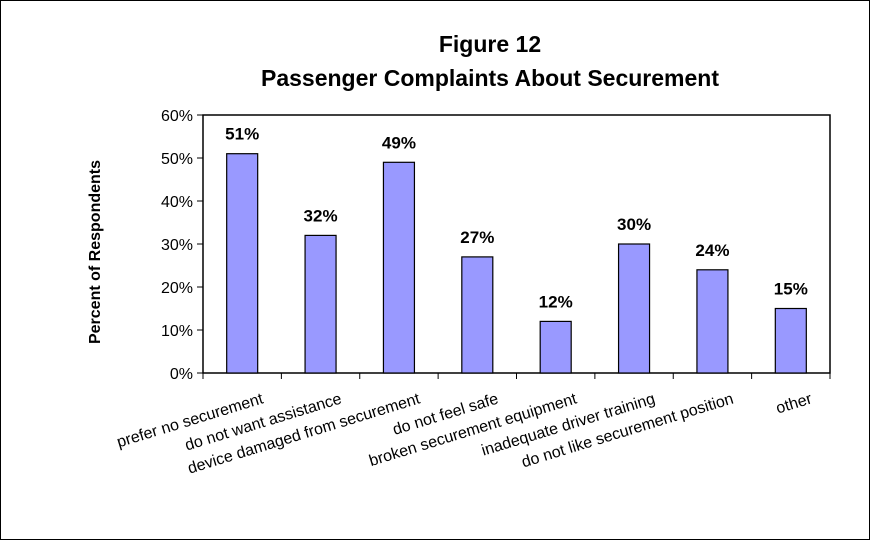 The height and width of the screenshot is (540, 870). Describe the element at coordinates (177, 288) in the screenshot. I see `y-tick-label: 20%` at that location.